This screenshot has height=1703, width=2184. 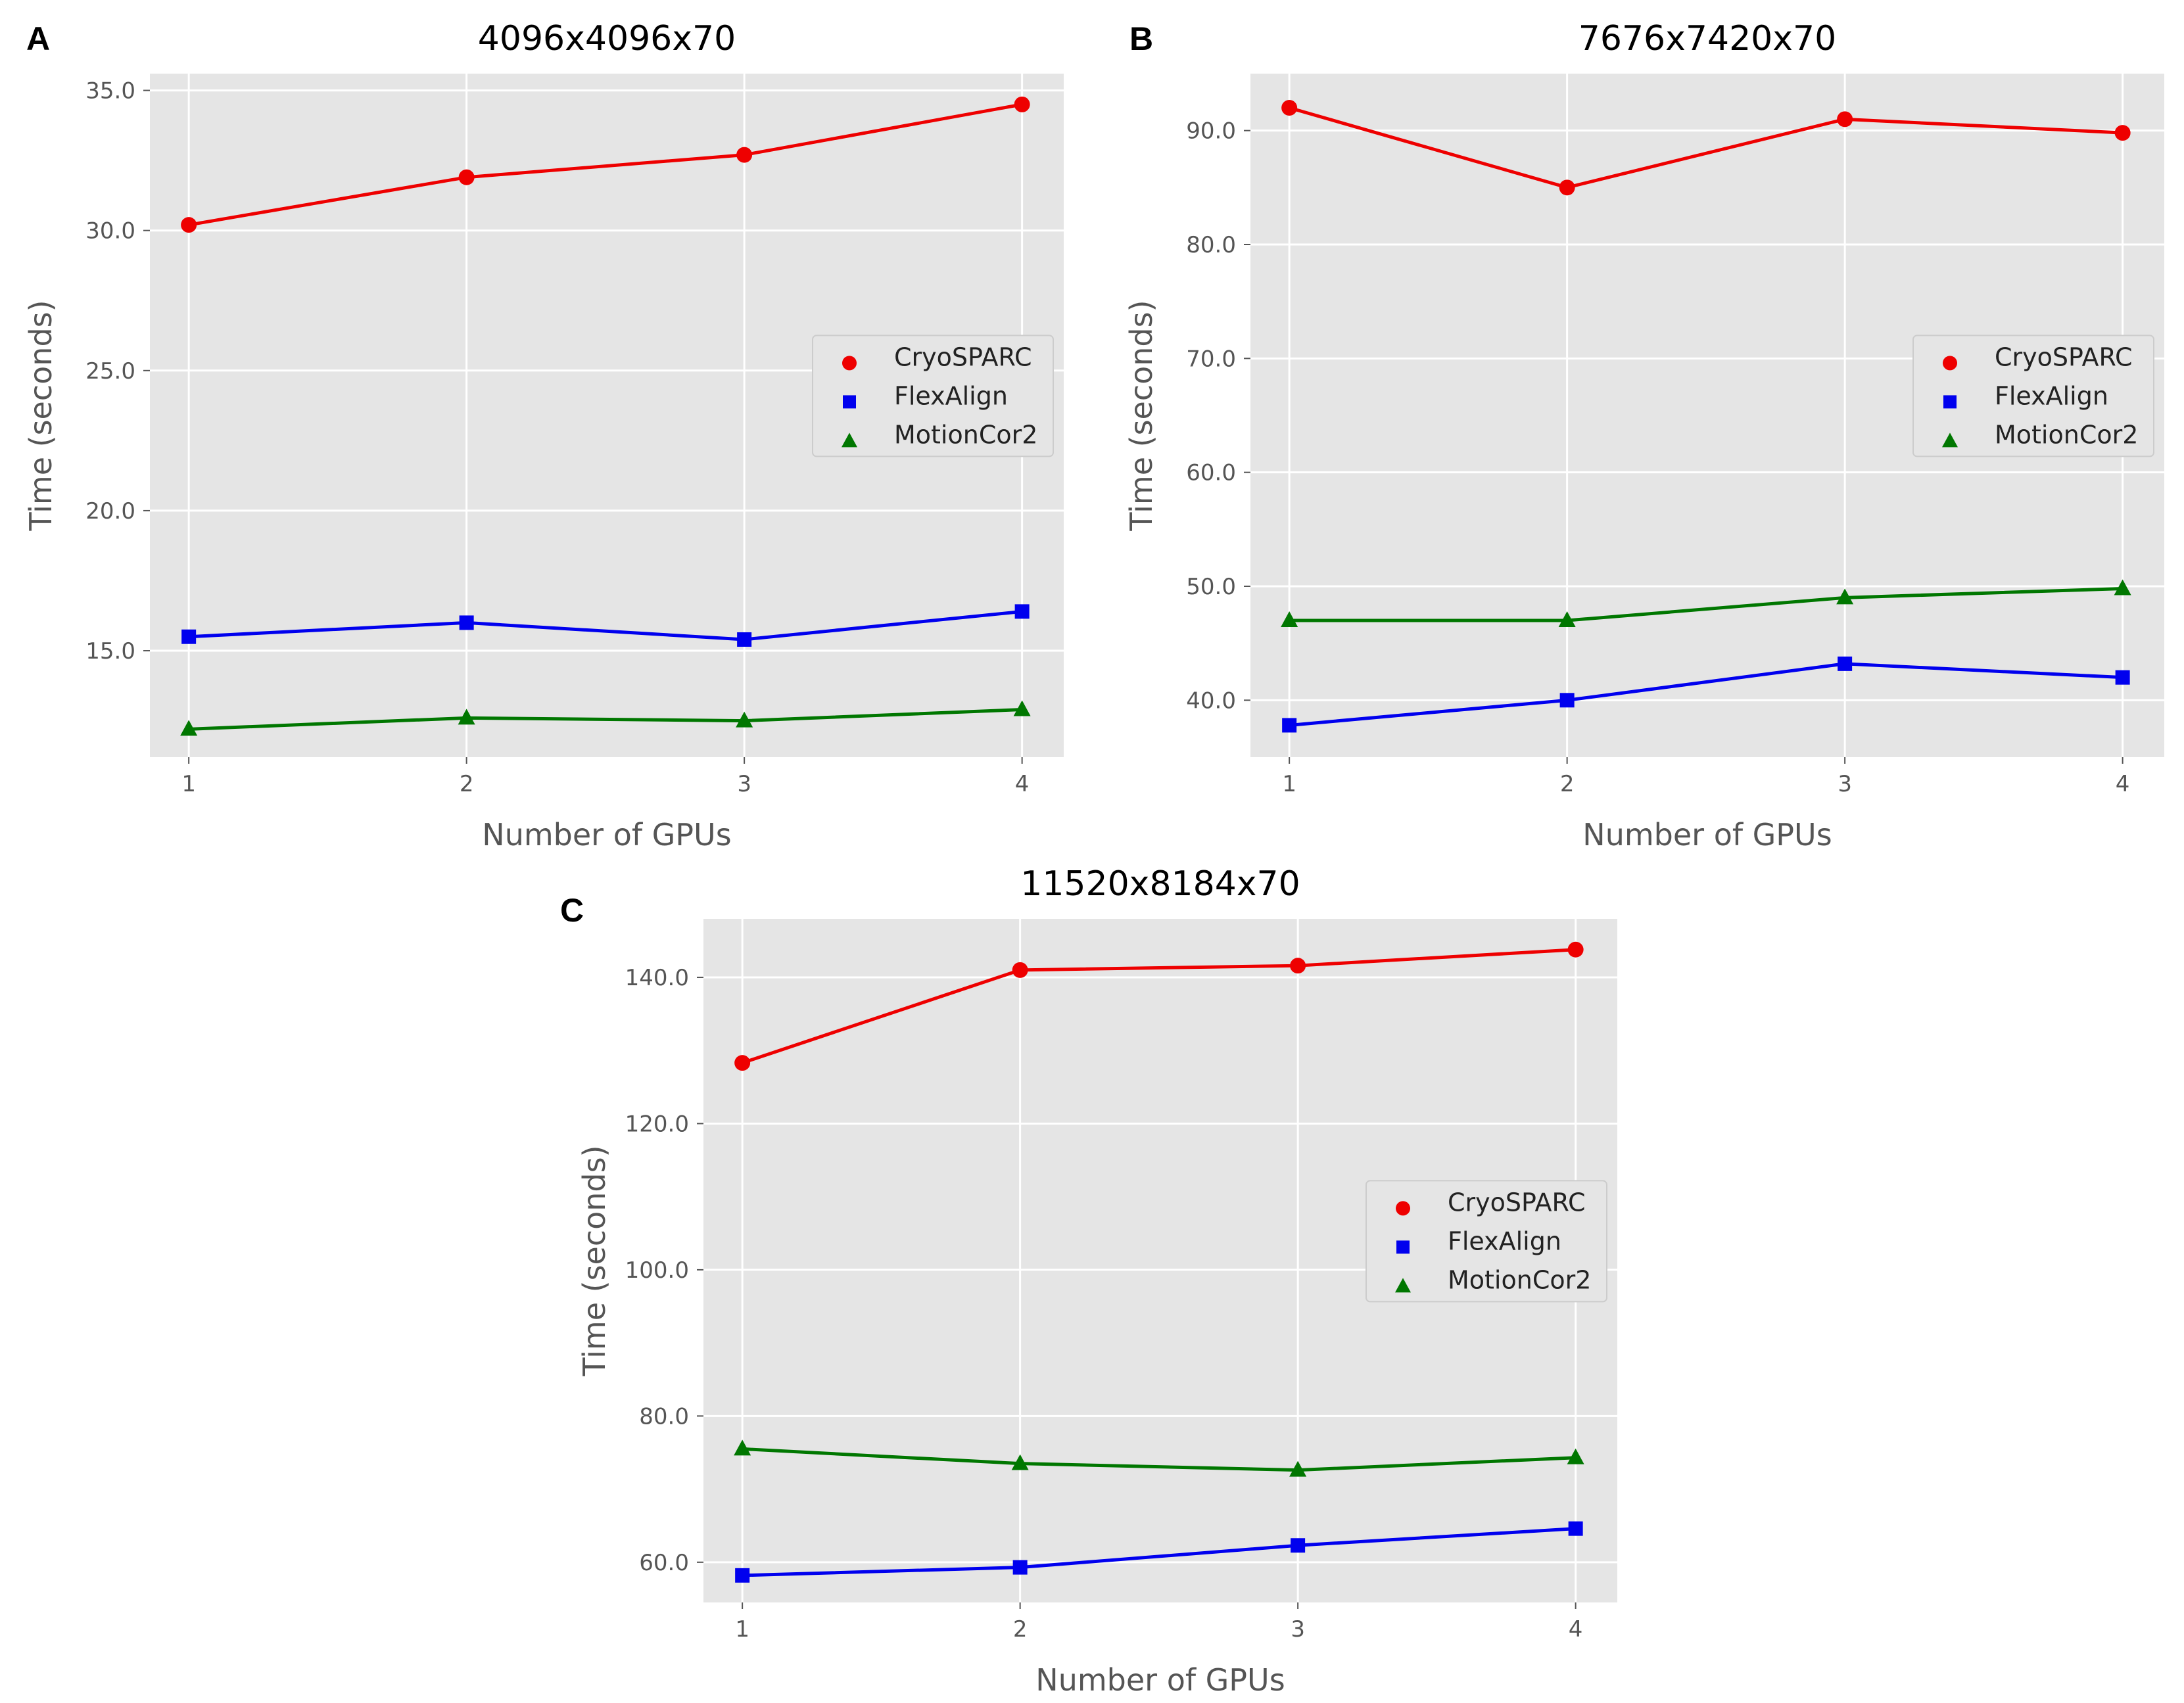 I want to click on panel-letter: B, so click(x=1141, y=38).